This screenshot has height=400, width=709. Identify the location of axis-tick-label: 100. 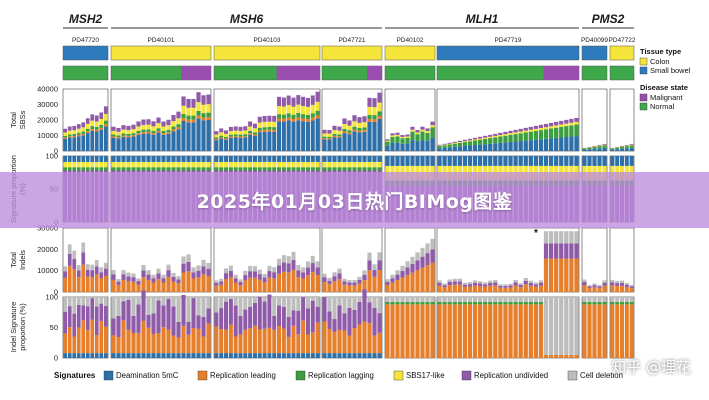
(51, 297).